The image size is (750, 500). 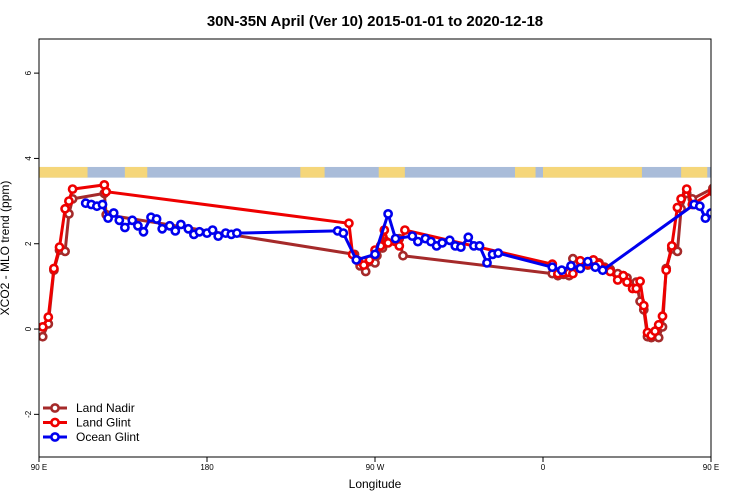 I want to click on ocean-glint-line, so click(x=398, y=236).